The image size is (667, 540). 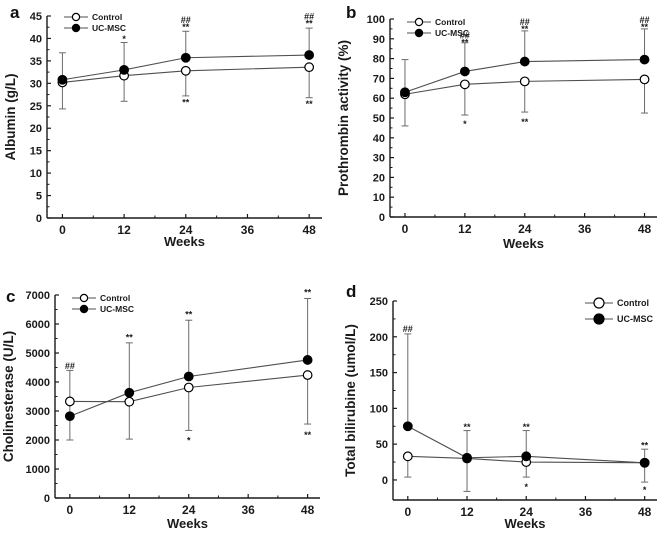 What do you see at coordinates (38, 383) in the screenshot?
I see `y-tick-label: 4000` at bounding box center [38, 383].